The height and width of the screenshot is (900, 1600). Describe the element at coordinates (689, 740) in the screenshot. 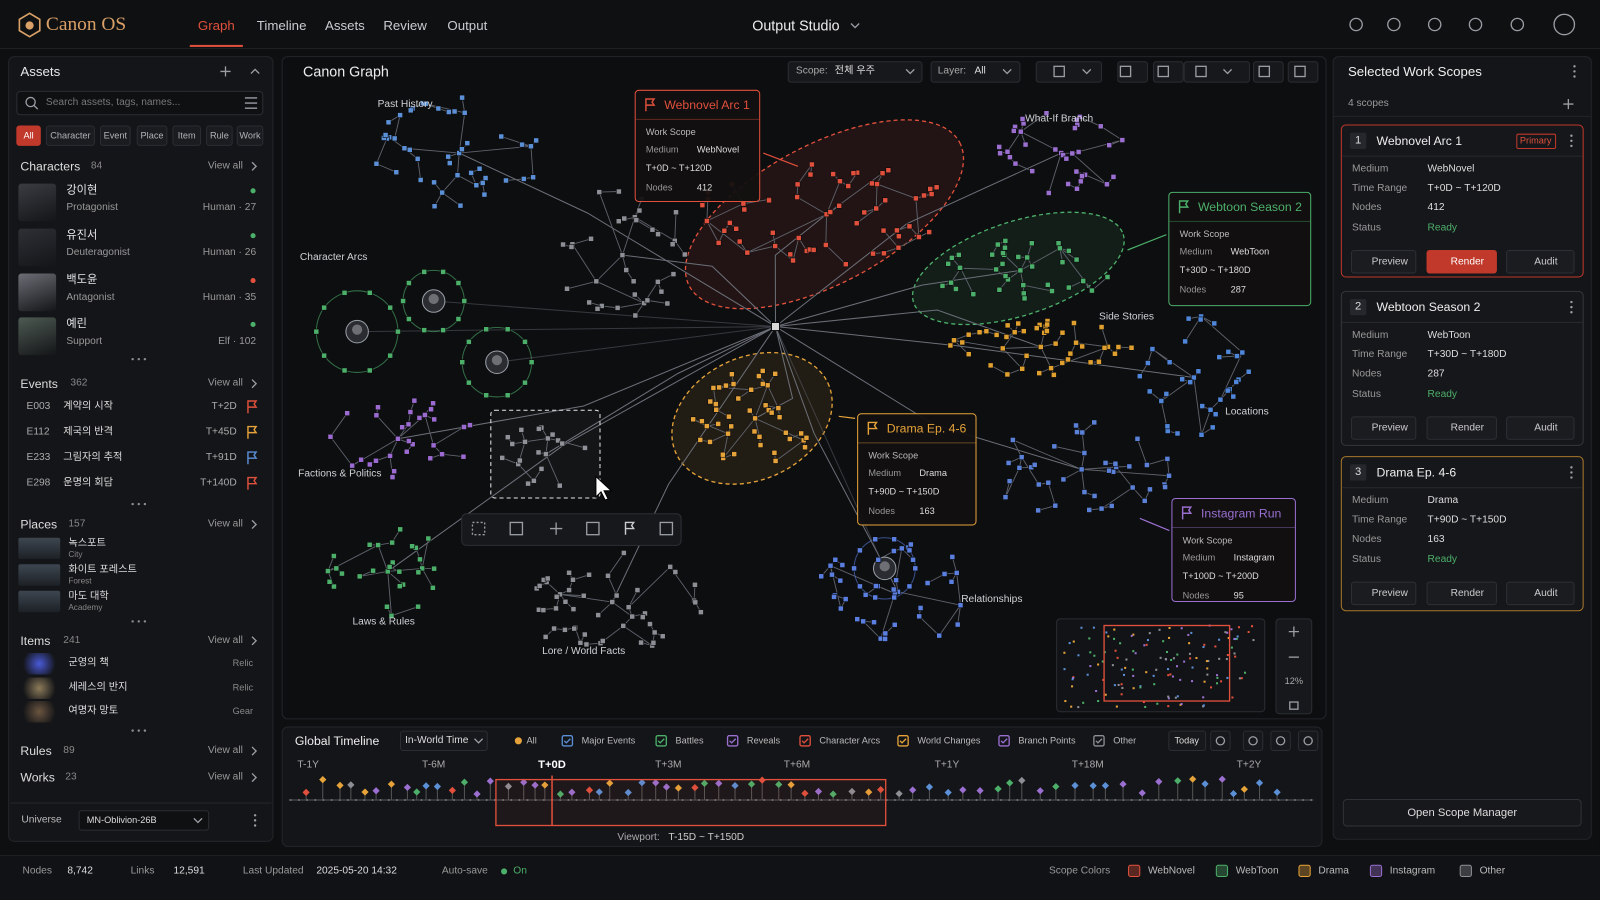

I see `filter-label: Battles` at that location.